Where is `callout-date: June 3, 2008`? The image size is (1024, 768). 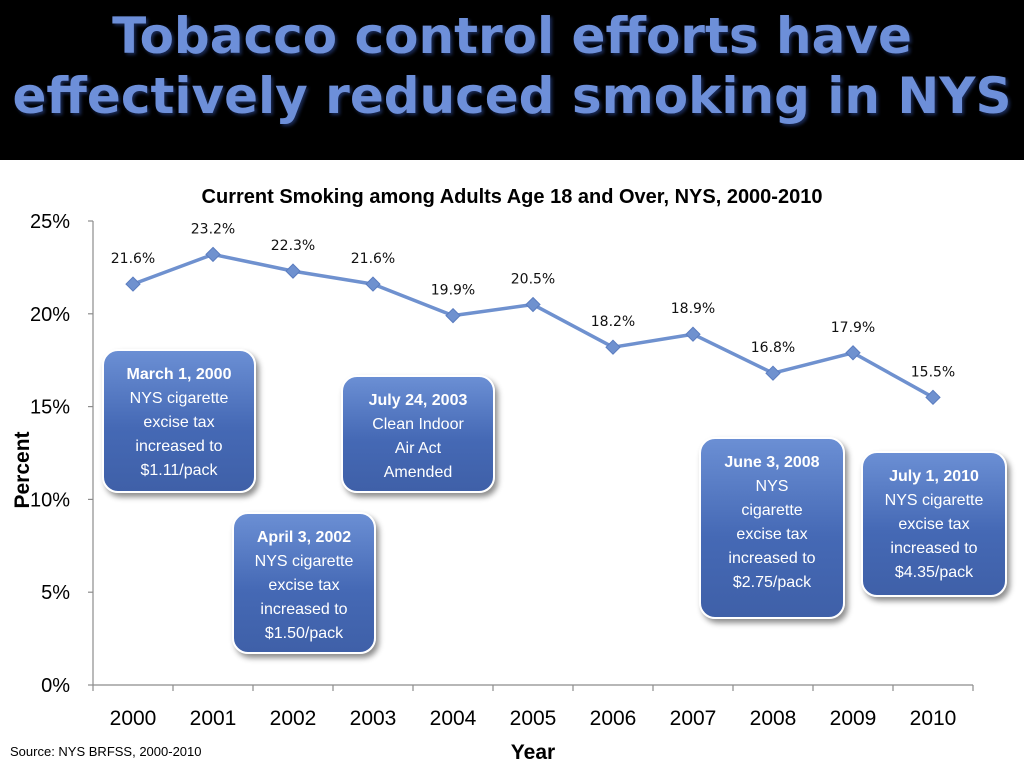
callout-date: June 3, 2008 is located at coordinates (772, 462).